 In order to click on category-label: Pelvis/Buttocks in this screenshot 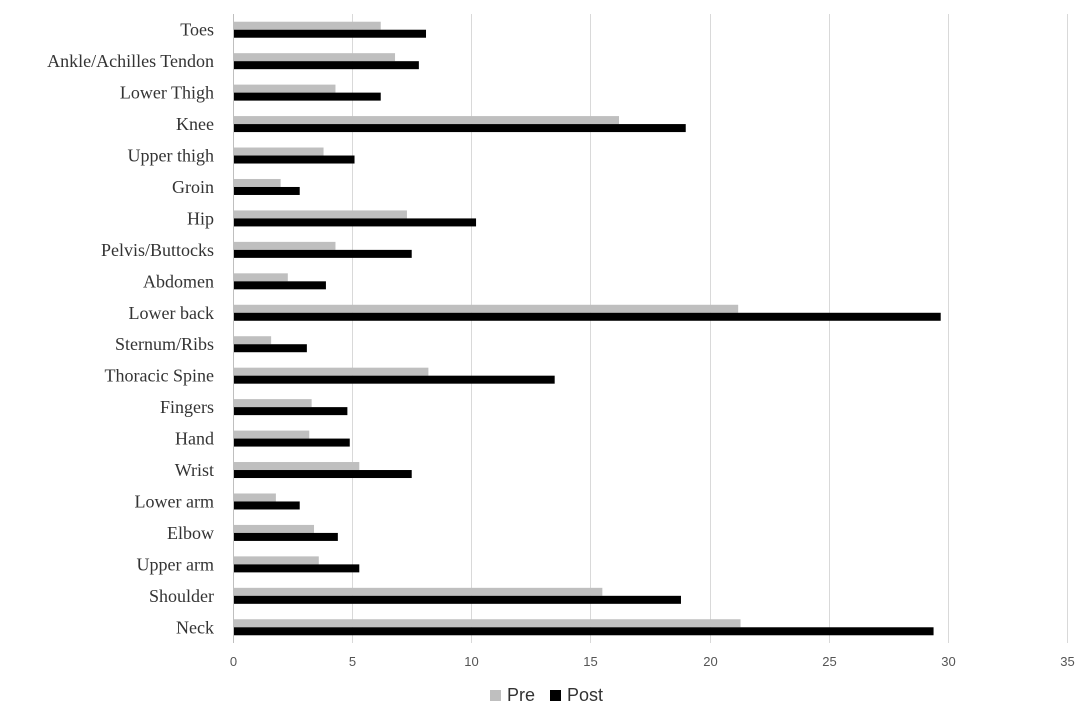, I will do `click(157, 250)`.